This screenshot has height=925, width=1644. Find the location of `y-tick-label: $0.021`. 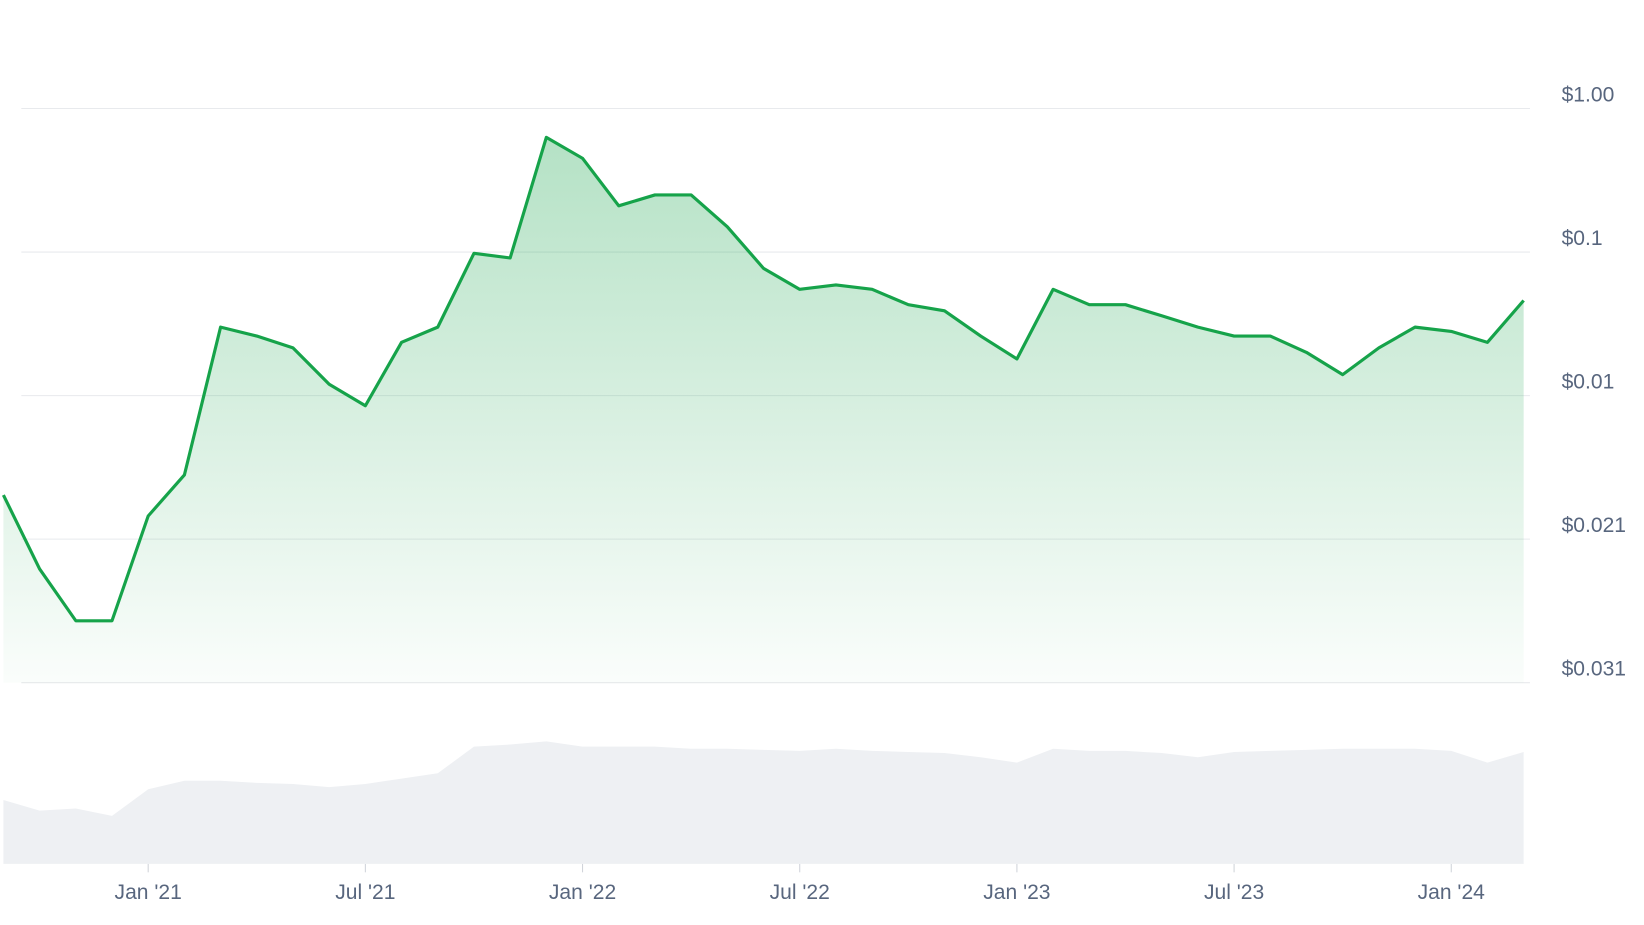

y-tick-label: $0.021 is located at coordinates (1594, 525).